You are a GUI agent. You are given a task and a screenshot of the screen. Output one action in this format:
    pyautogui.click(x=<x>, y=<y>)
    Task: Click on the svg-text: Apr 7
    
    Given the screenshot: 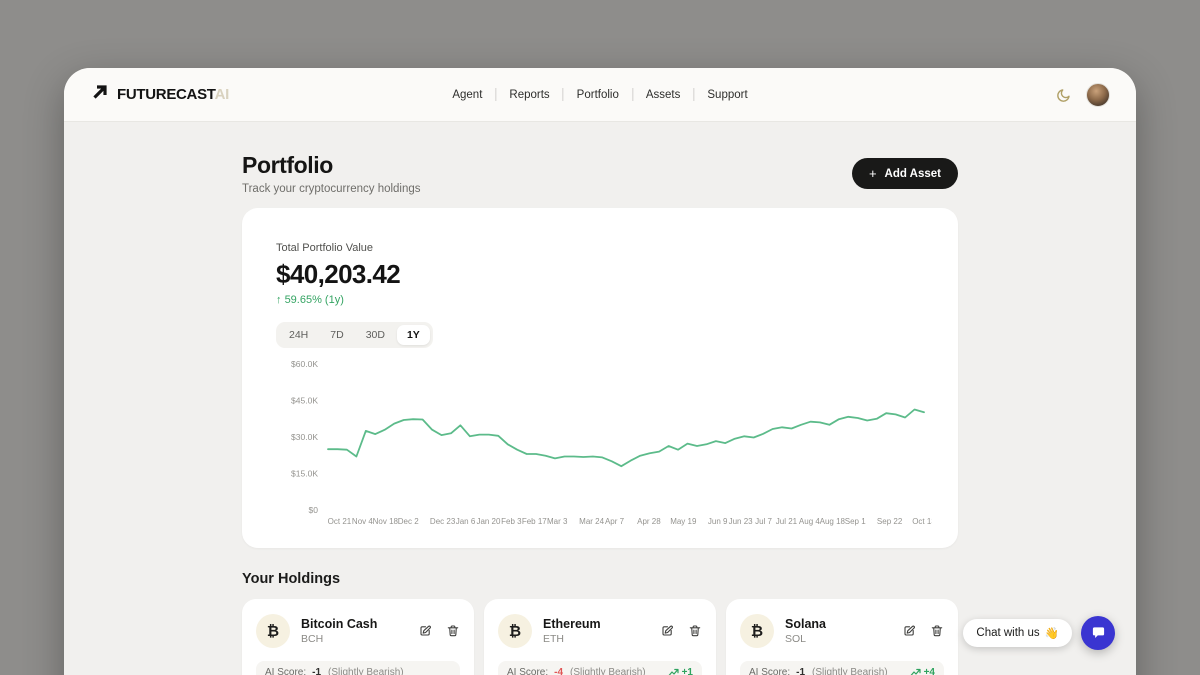 What is the action you would take?
    pyautogui.click(x=615, y=521)
    